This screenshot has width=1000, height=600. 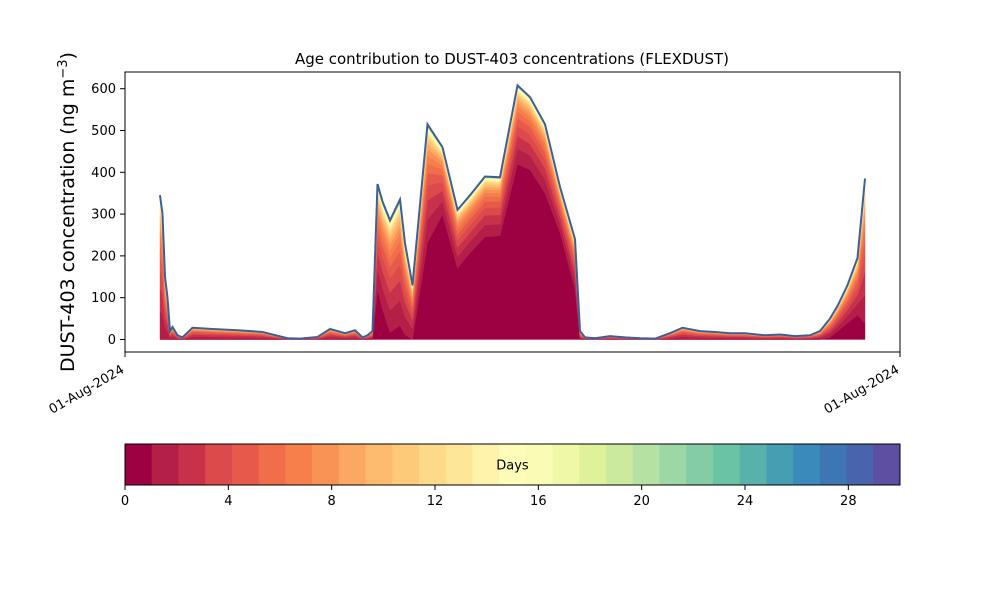 What do you see at coordinates (68, 225) in the screenshot?
I see `y-axis-label-main: DUST-403 concentration (ng m` at bounding box center [68, 225].